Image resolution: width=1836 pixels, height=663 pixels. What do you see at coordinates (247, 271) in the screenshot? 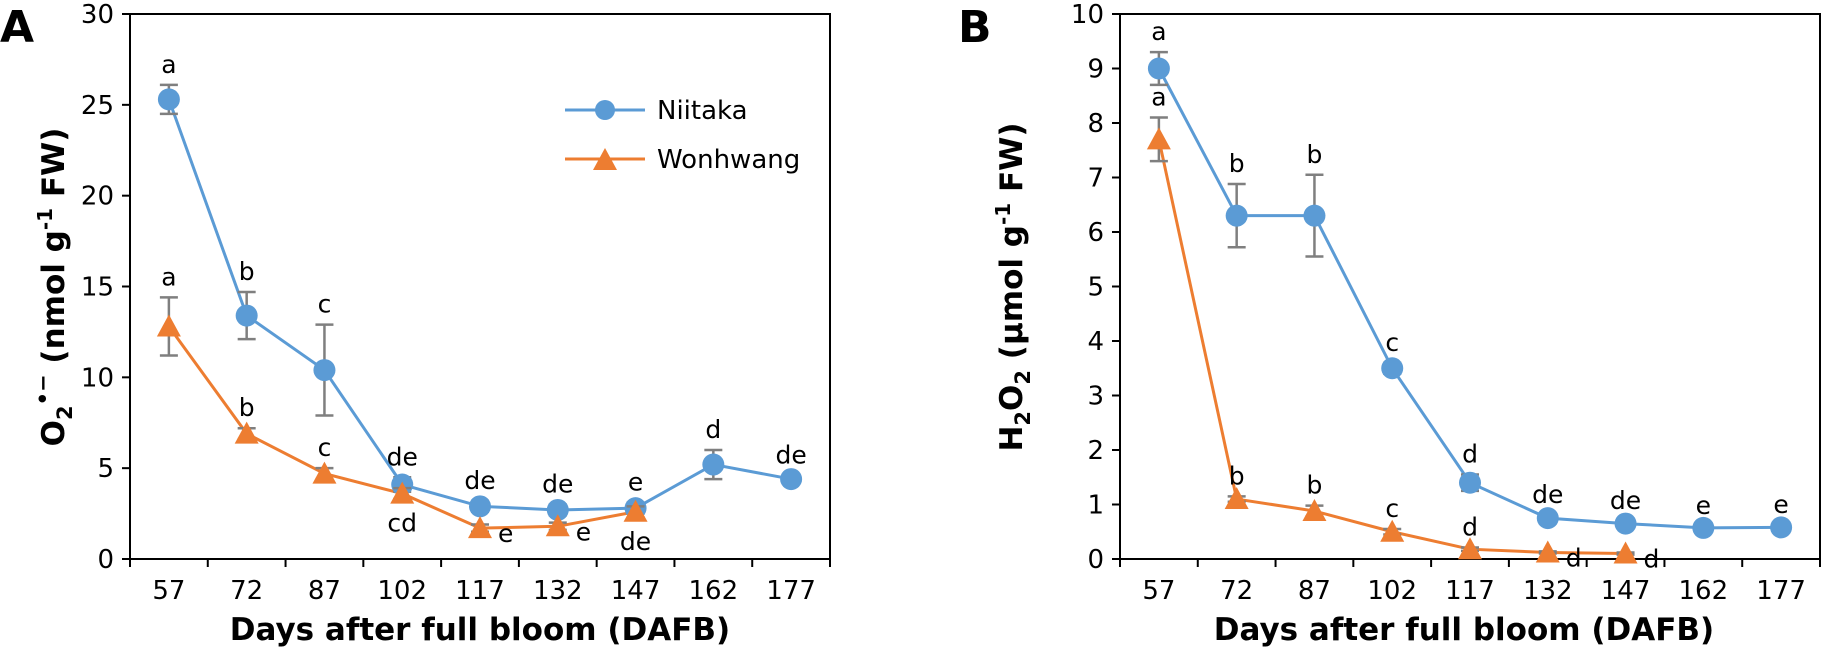
I see `panel-a-sig-label-niitaka: b` at bounding box center [247, 271].